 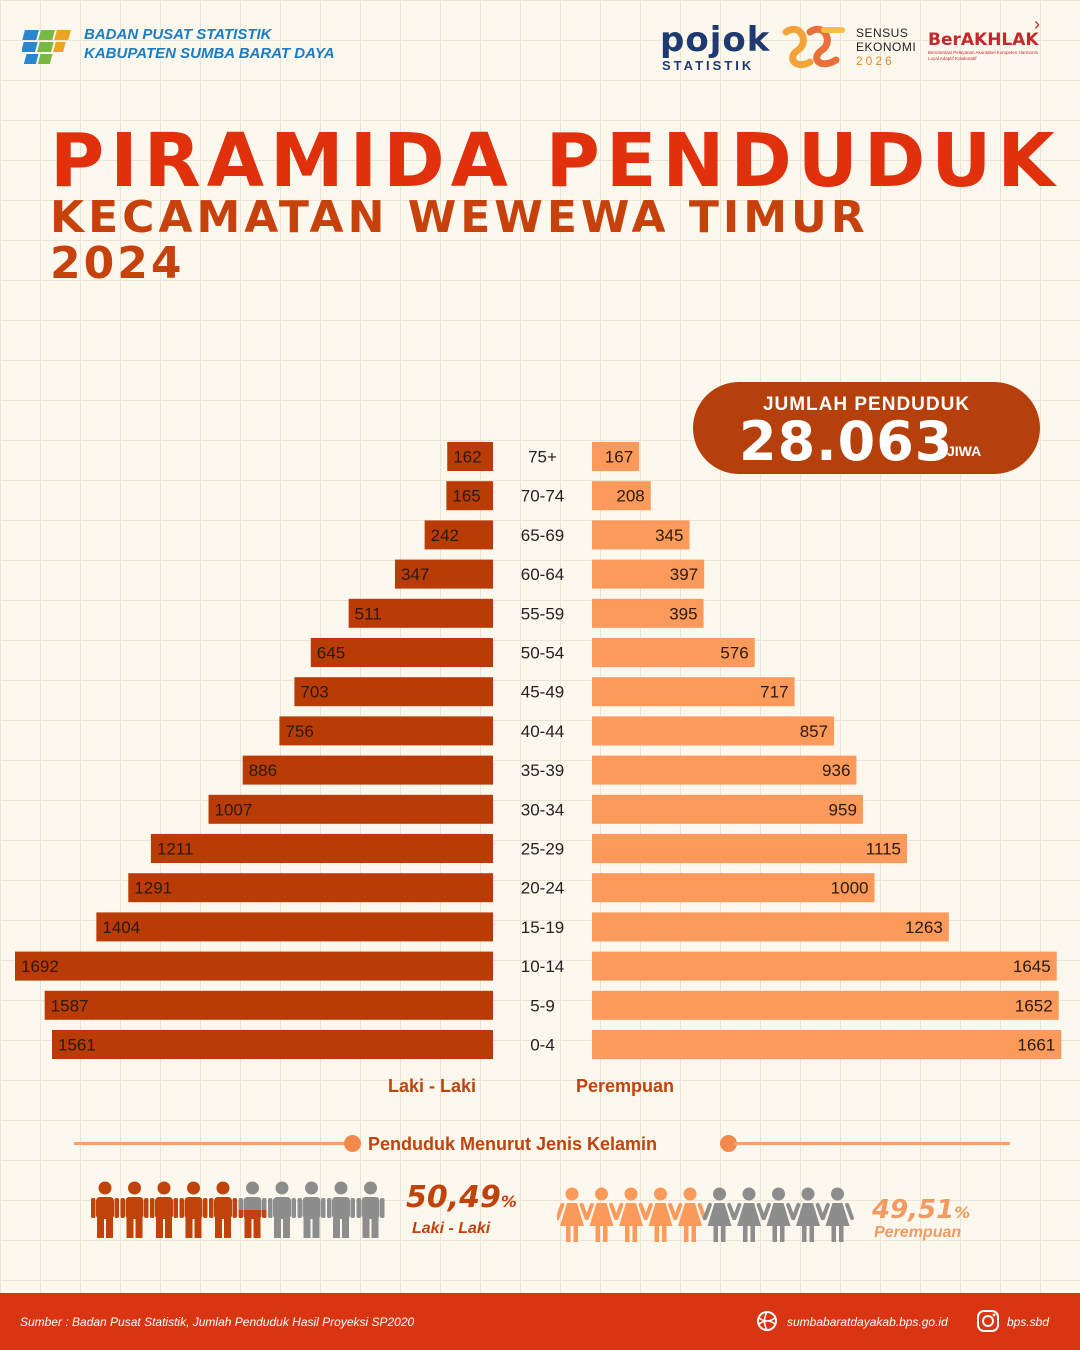 What do you see at coordinates (1034, 1005) in the screenshot?
I see `female-value-label: 1652` at bounding box center [1034, 1005].